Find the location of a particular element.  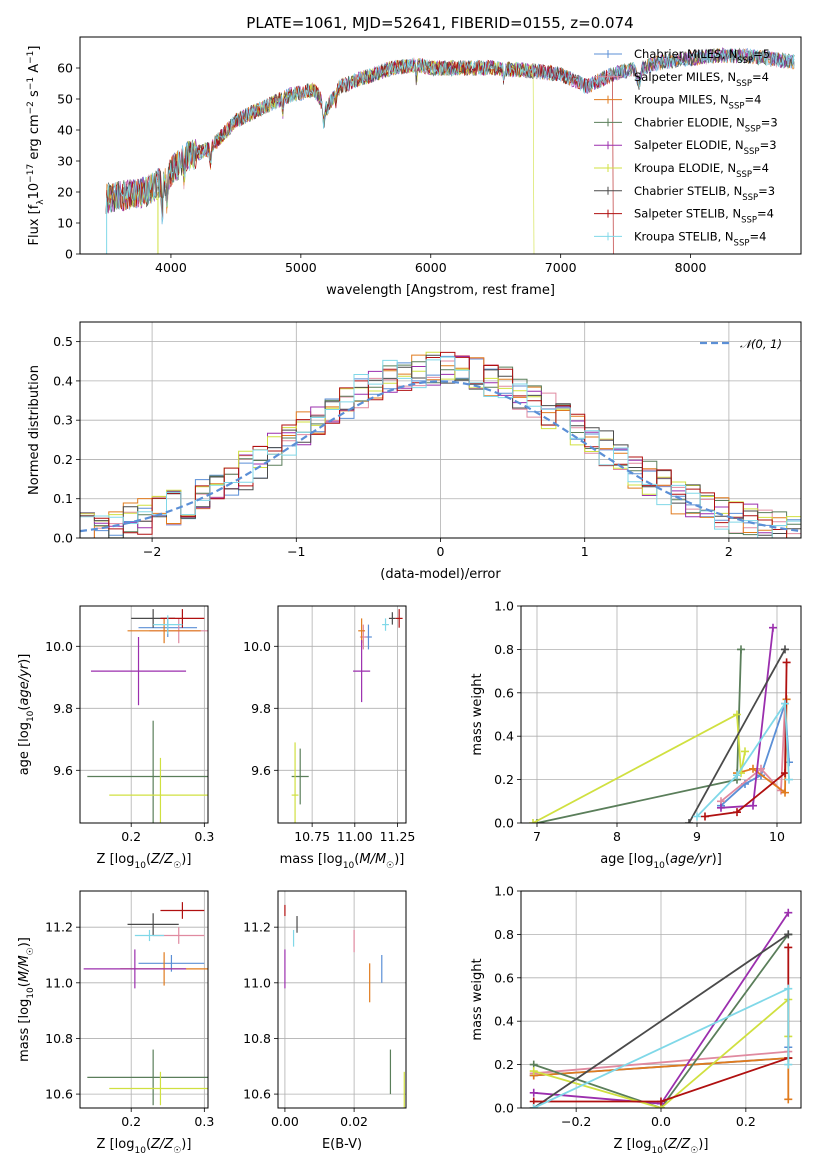

x-tick-label: −2 is located at coordinates (152, 551).